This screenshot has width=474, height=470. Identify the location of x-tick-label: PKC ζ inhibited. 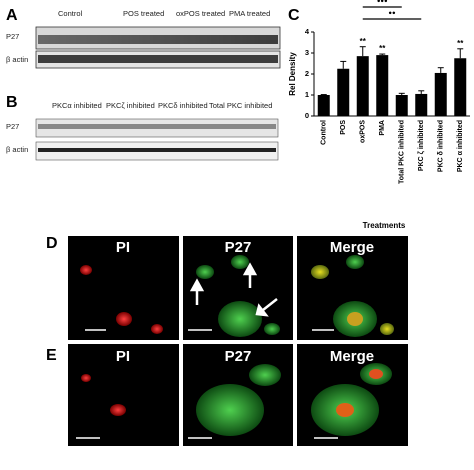
(421, 145).